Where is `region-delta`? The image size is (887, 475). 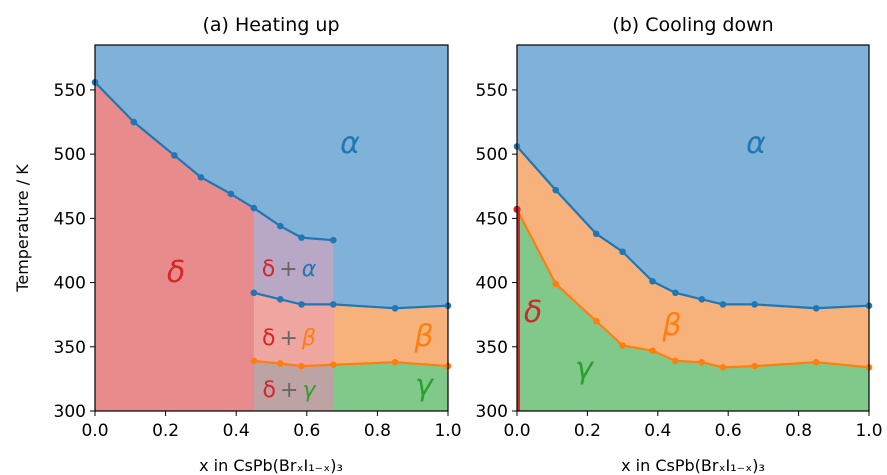
region-delta is located at coordinates (174, 246).